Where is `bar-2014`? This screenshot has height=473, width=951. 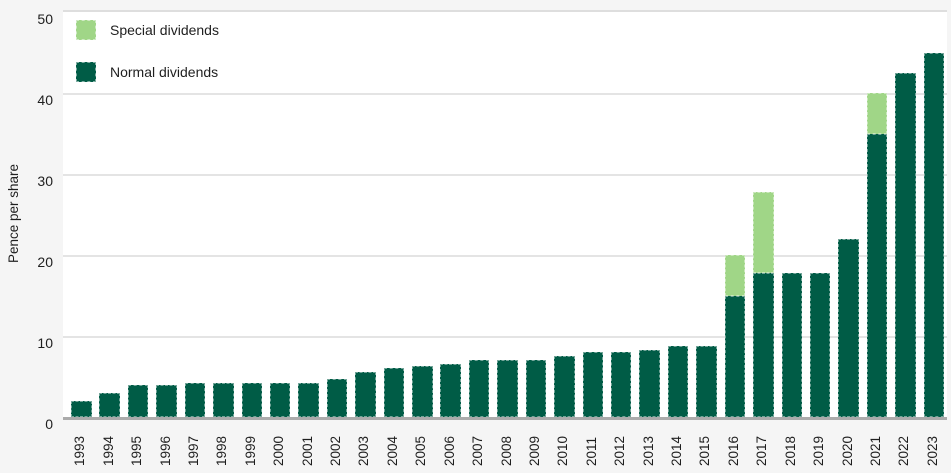 bar-2014 is located at coordinates (678, 381).